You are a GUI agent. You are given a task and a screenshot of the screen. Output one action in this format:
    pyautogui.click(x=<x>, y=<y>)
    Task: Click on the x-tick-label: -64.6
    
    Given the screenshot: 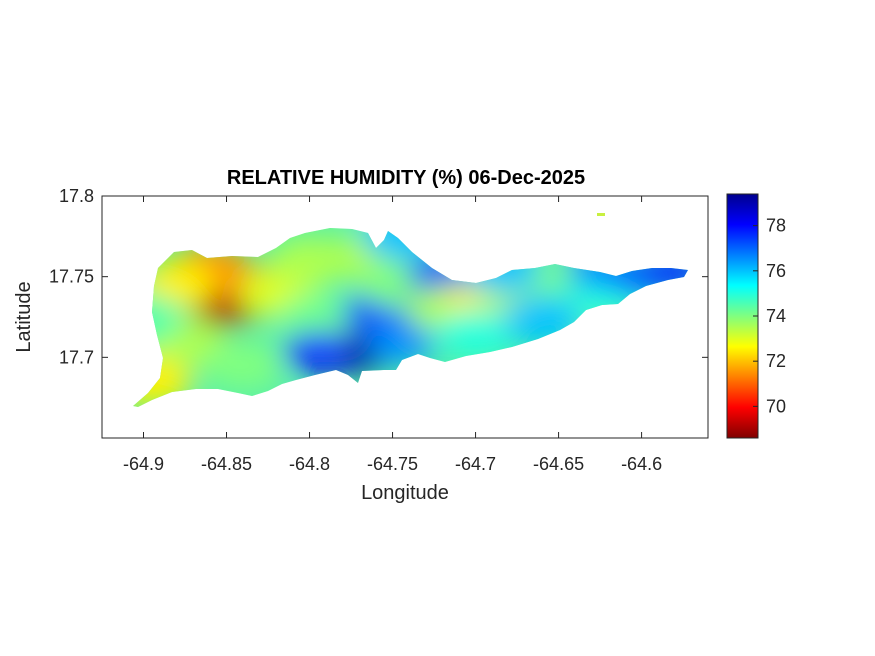 What is the action you would take?
    pyautogui.click(x=641, y=464)
    